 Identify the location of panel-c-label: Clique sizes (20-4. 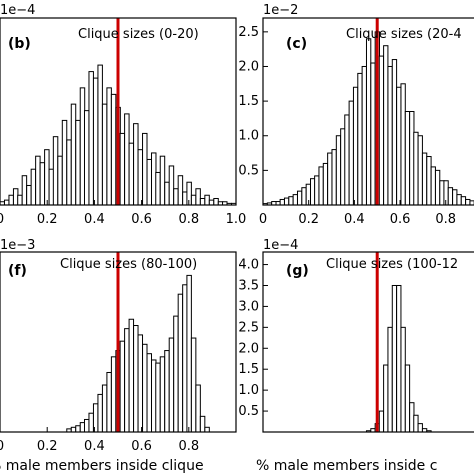
(404, 34).